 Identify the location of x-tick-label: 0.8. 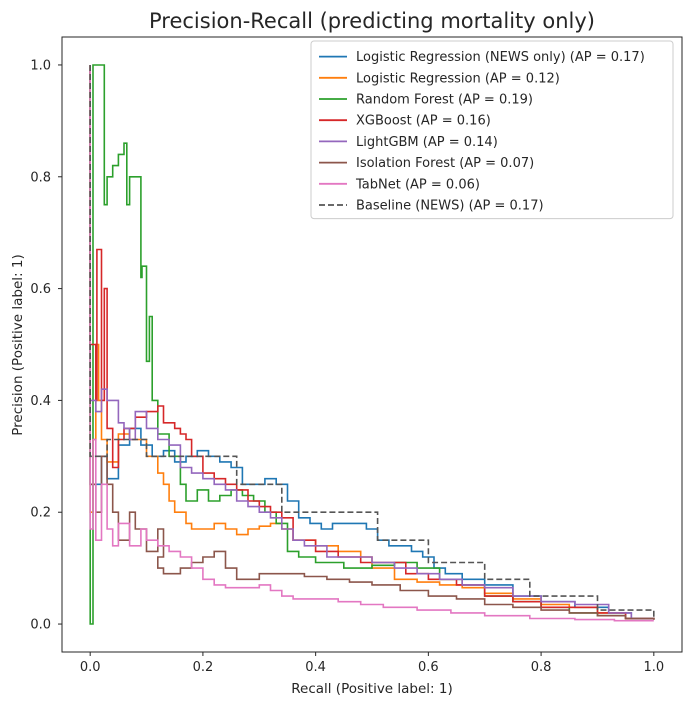
(541, 667).